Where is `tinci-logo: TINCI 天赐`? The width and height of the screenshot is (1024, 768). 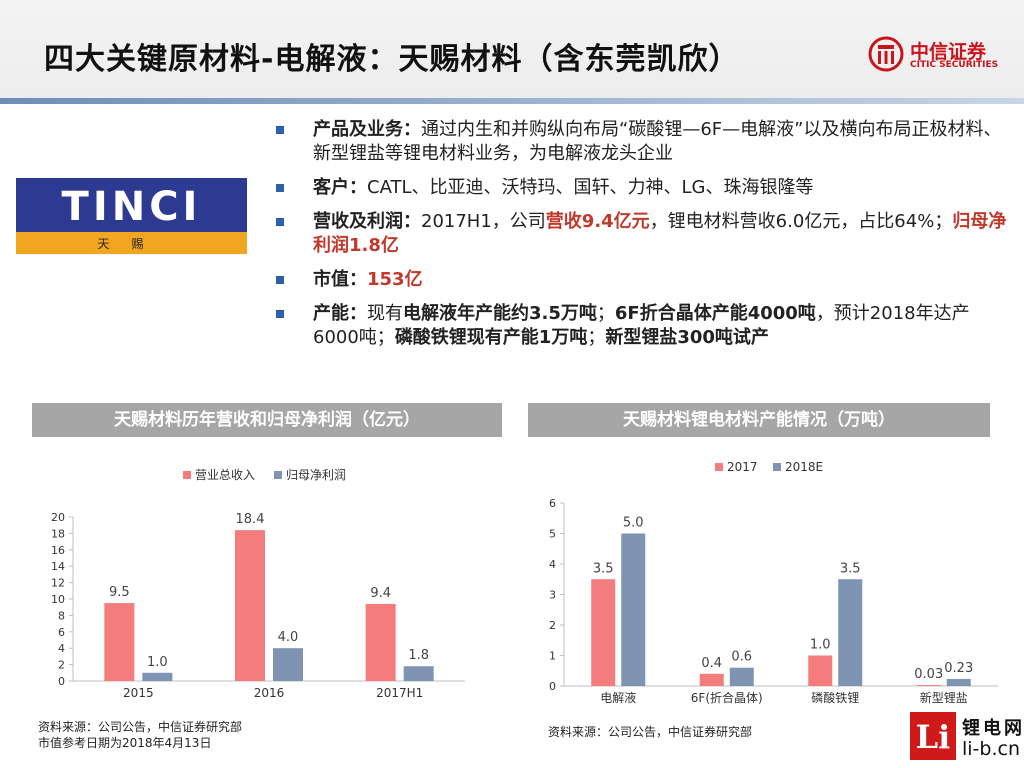
tinci-logo: TINCI 天赐 is located at coordinates (131, 216).